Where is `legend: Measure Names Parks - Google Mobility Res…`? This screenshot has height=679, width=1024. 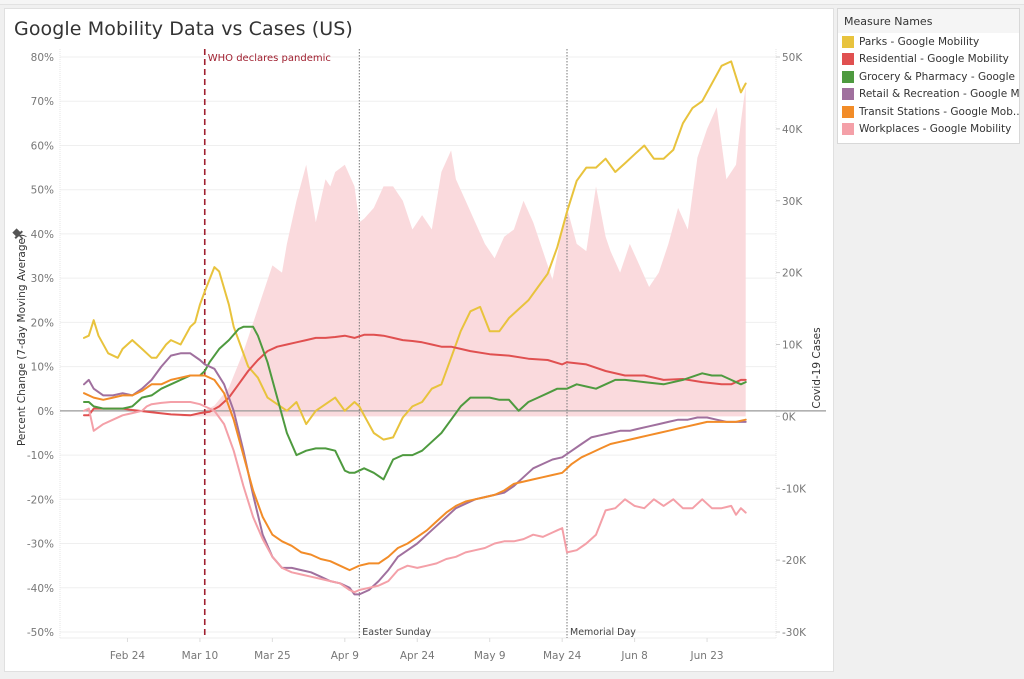 legend: Measure Names Parks - Google Mobility Res… is located at coordinates (928, 76).